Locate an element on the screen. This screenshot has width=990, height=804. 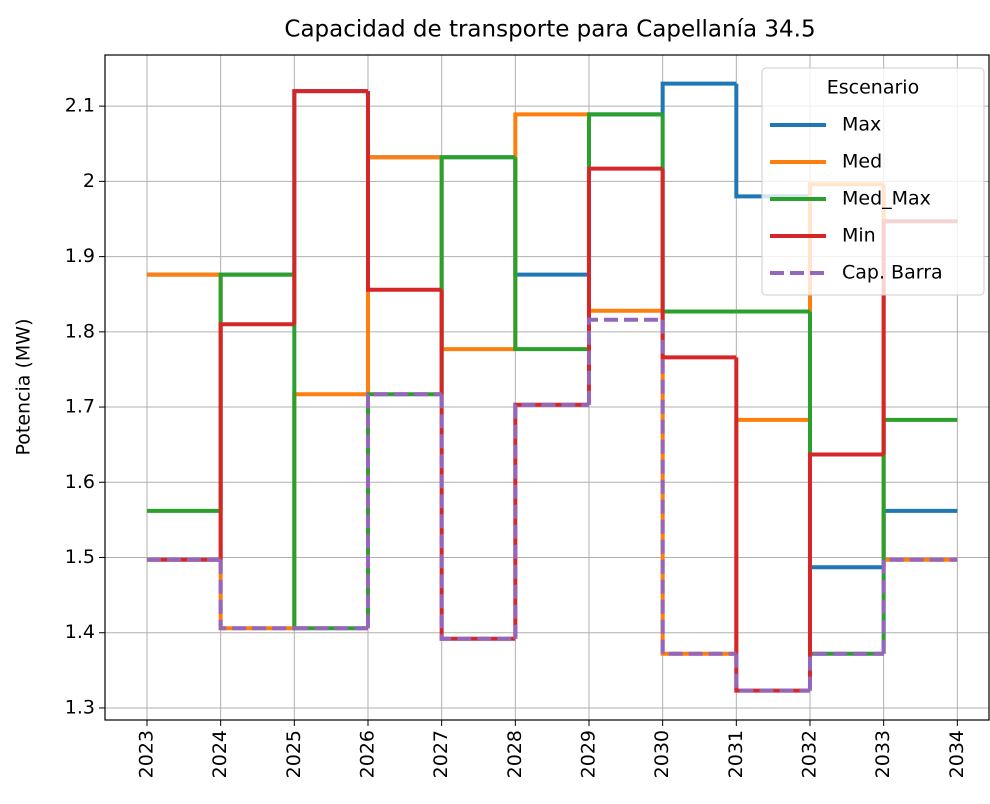
x-tick-label: 2032 is located at coordinates (809, 754).